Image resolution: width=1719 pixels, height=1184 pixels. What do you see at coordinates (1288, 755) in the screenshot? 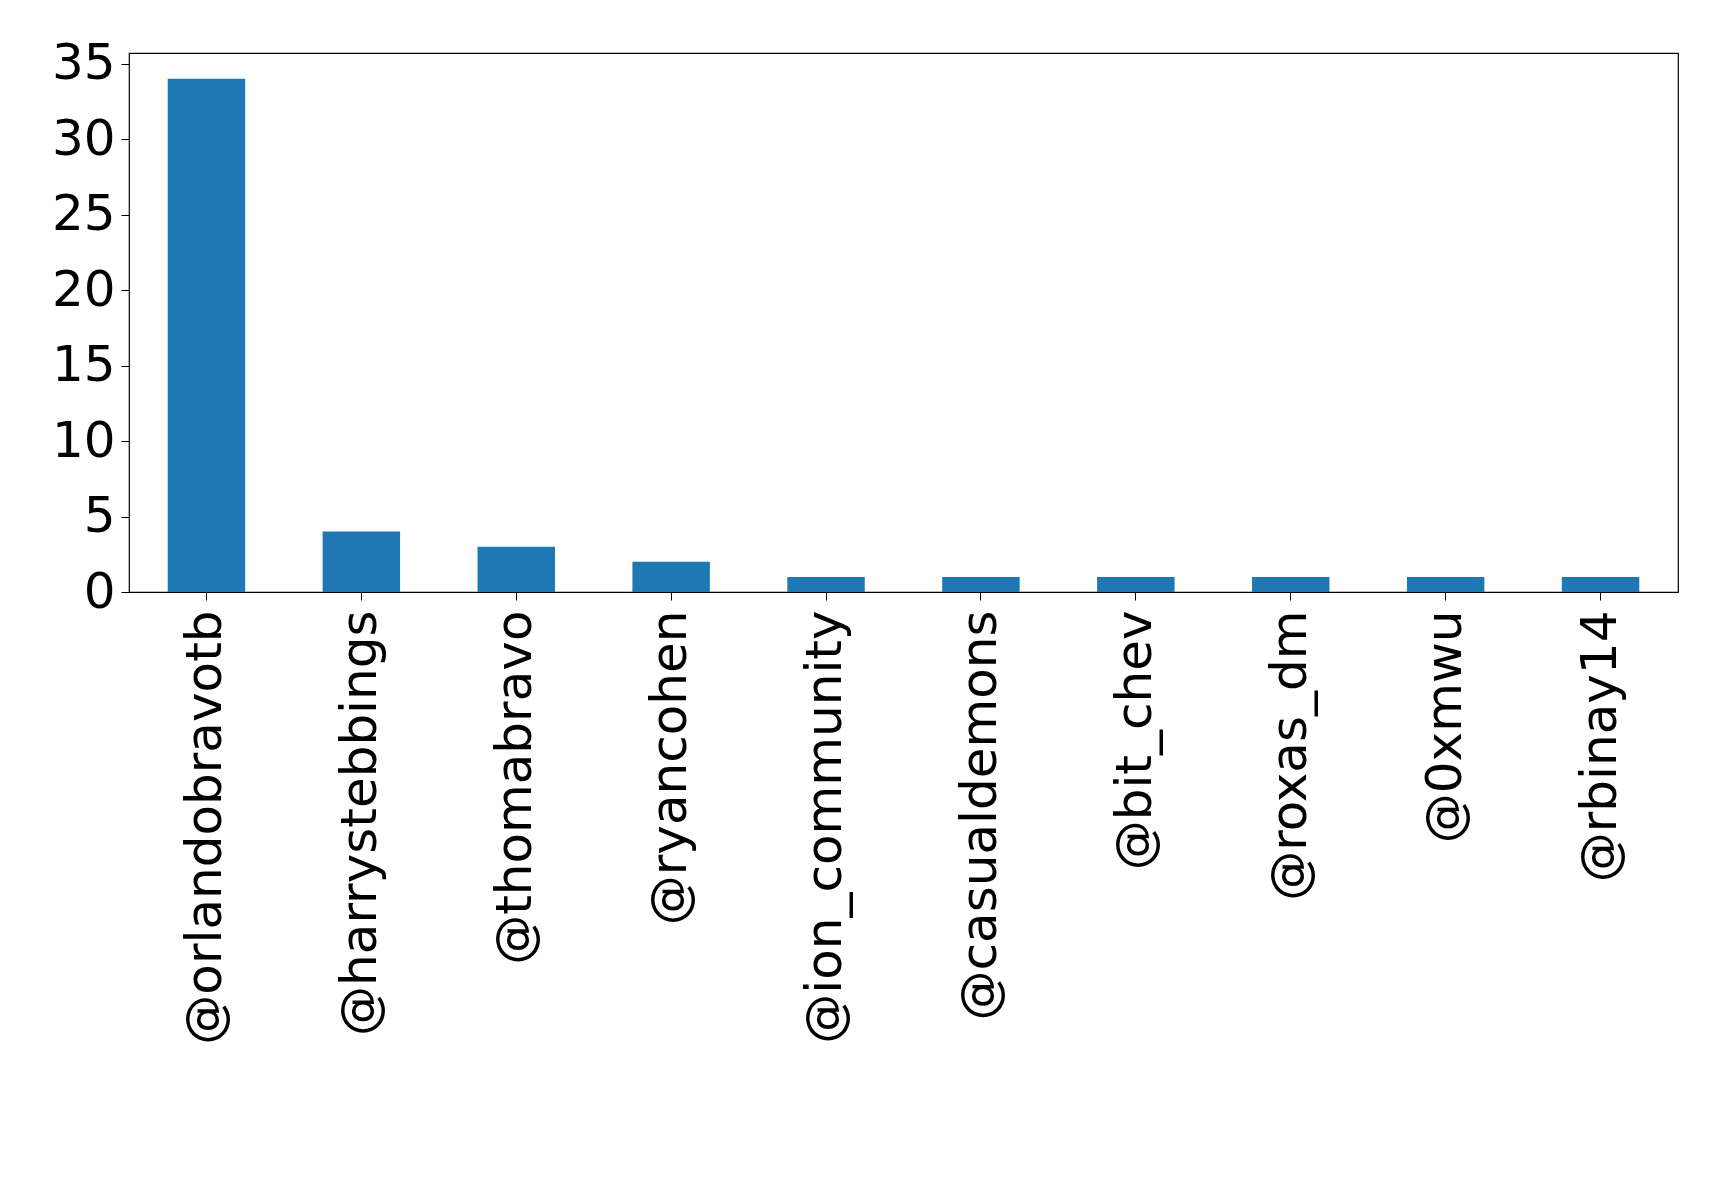
I see `x-tick-label: @roxas_dm` at bounding box center [1288, 755].